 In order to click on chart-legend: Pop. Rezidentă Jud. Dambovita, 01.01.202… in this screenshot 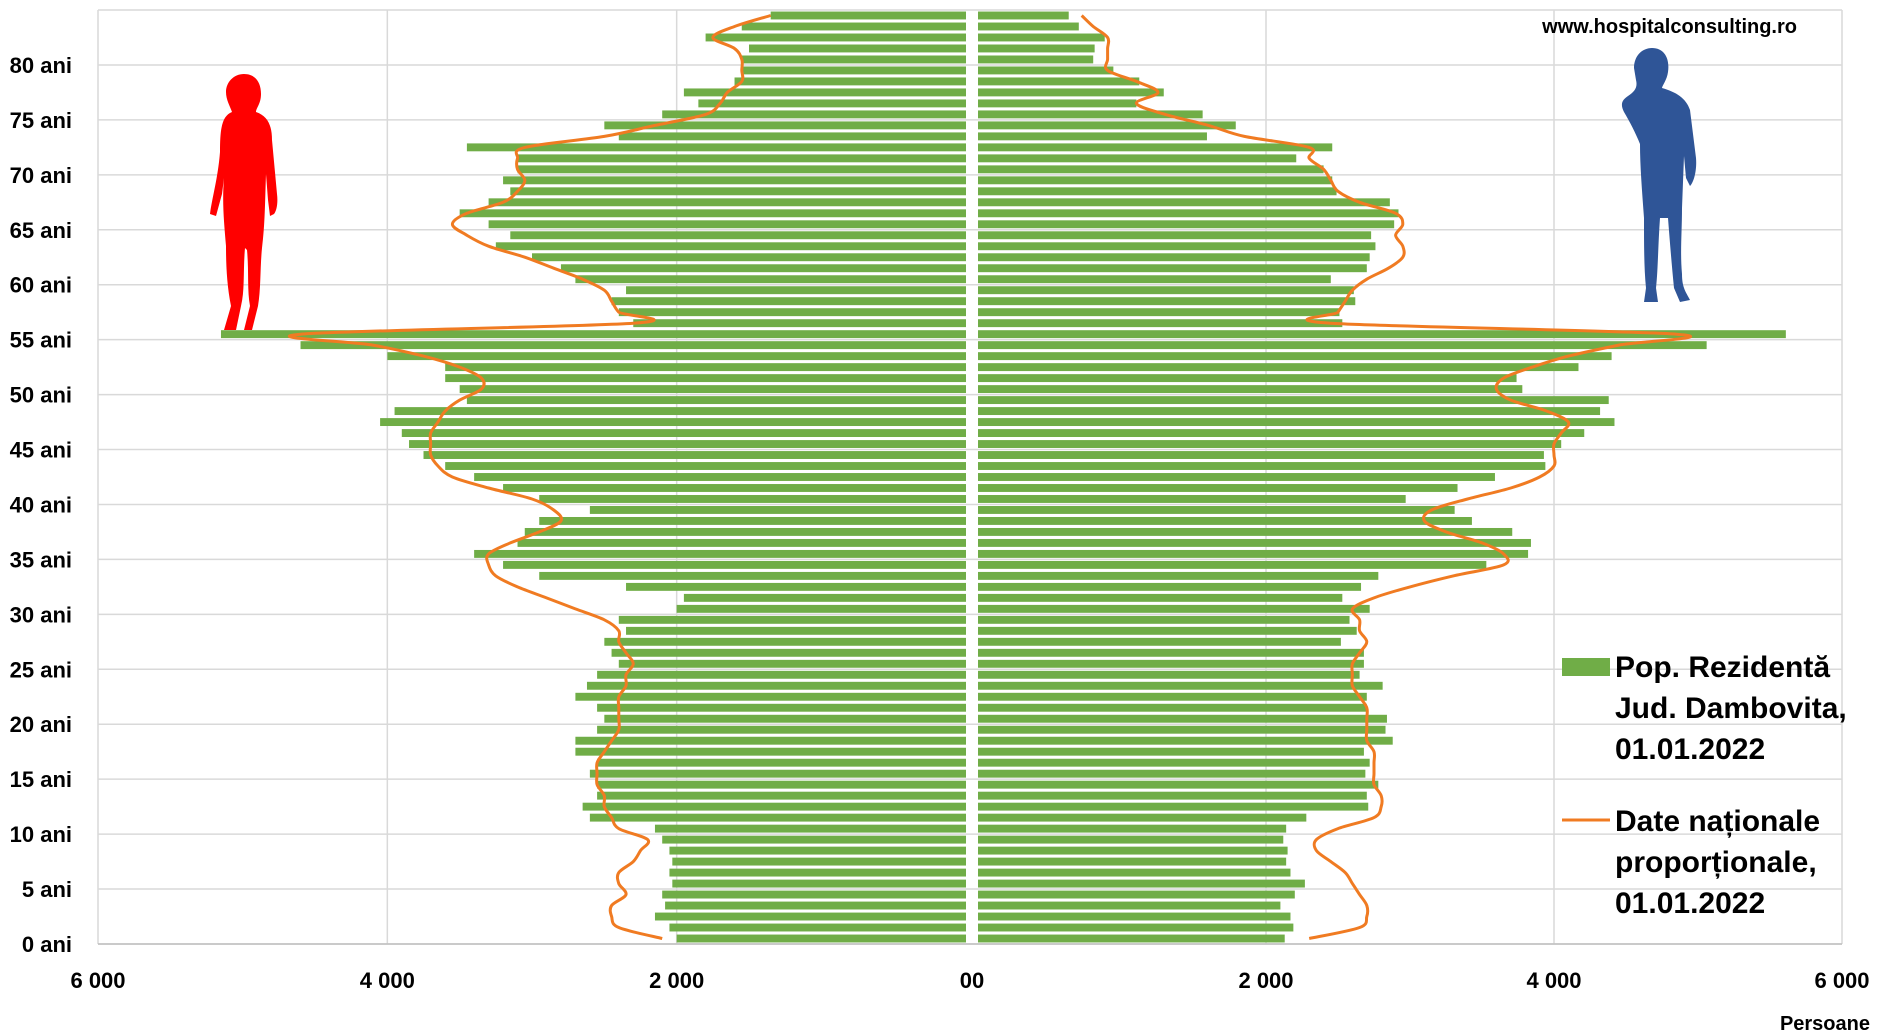, I will do `click(1704, 785)`.